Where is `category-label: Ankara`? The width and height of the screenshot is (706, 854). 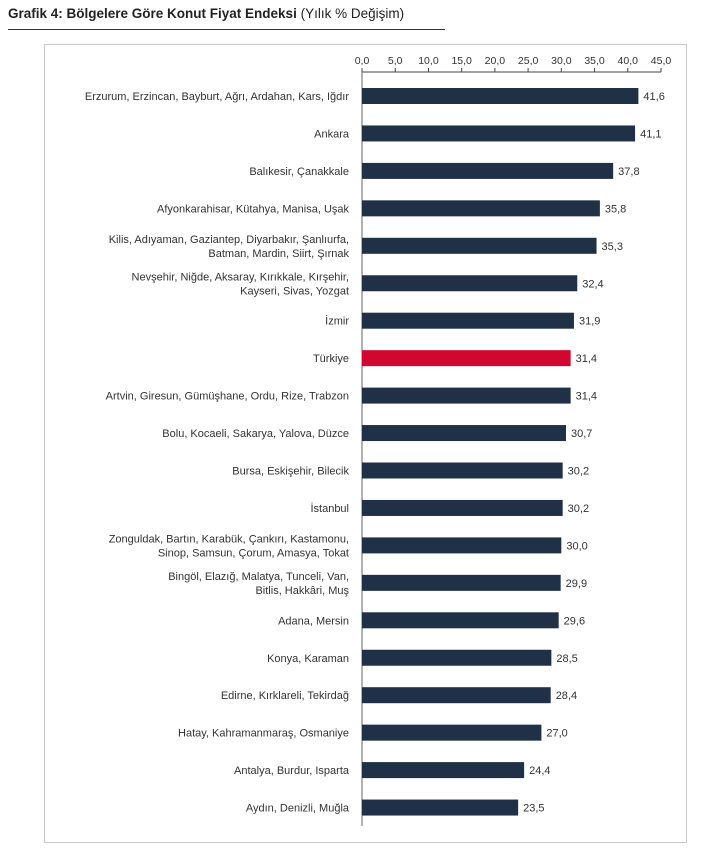 category-label: Ankara is located at coordinates (332, 134).